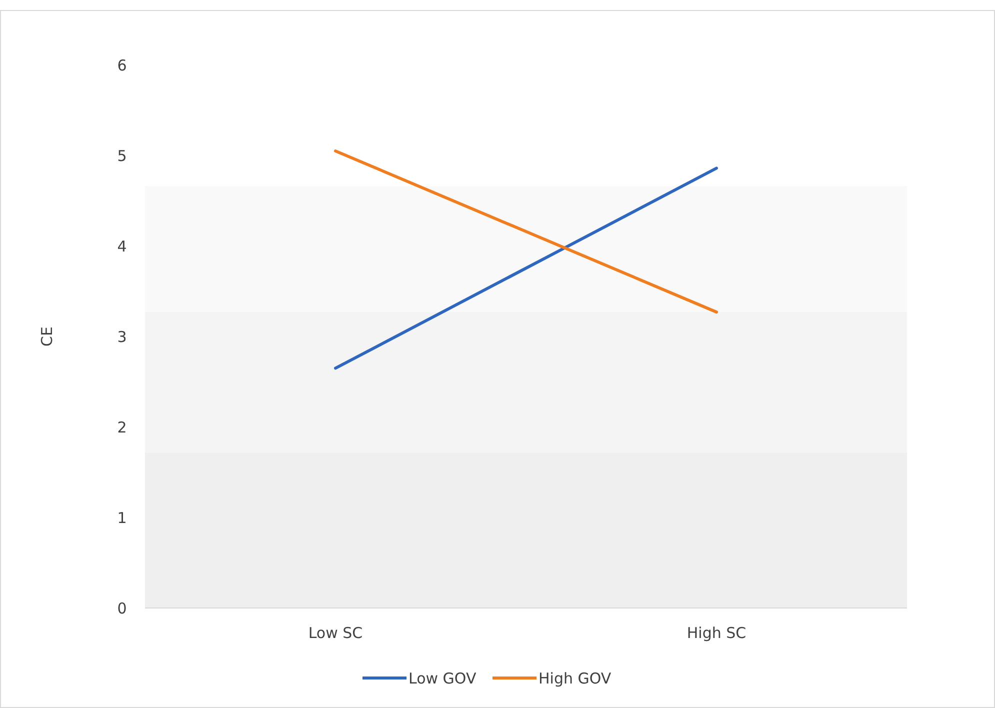 This screenshot has width=995, height=708. I want to click on y-tick-label: 2, so click(122, 427).